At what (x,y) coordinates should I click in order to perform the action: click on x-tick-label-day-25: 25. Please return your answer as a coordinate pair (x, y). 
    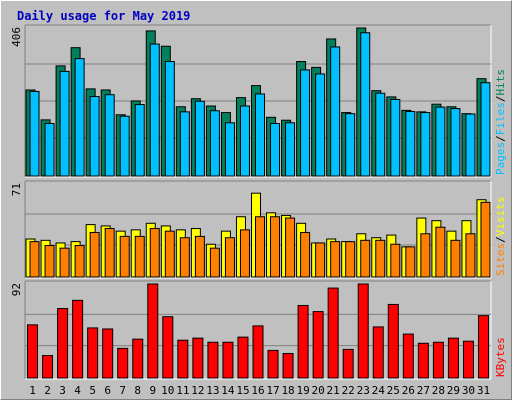
    Looking at the image, I should click on (393, 390).